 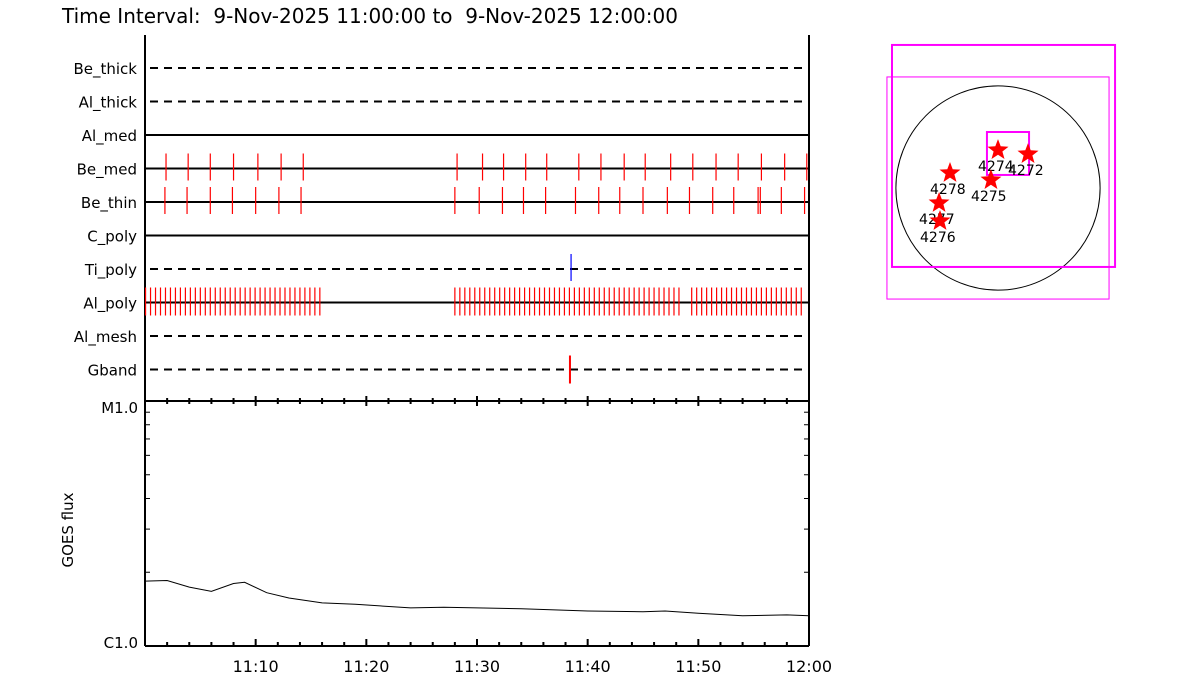 What do you see at coordinates (446, 267) in the screenshot?
I see `row-ti-poly: Ti_poly` at bounding box center [446, 267].